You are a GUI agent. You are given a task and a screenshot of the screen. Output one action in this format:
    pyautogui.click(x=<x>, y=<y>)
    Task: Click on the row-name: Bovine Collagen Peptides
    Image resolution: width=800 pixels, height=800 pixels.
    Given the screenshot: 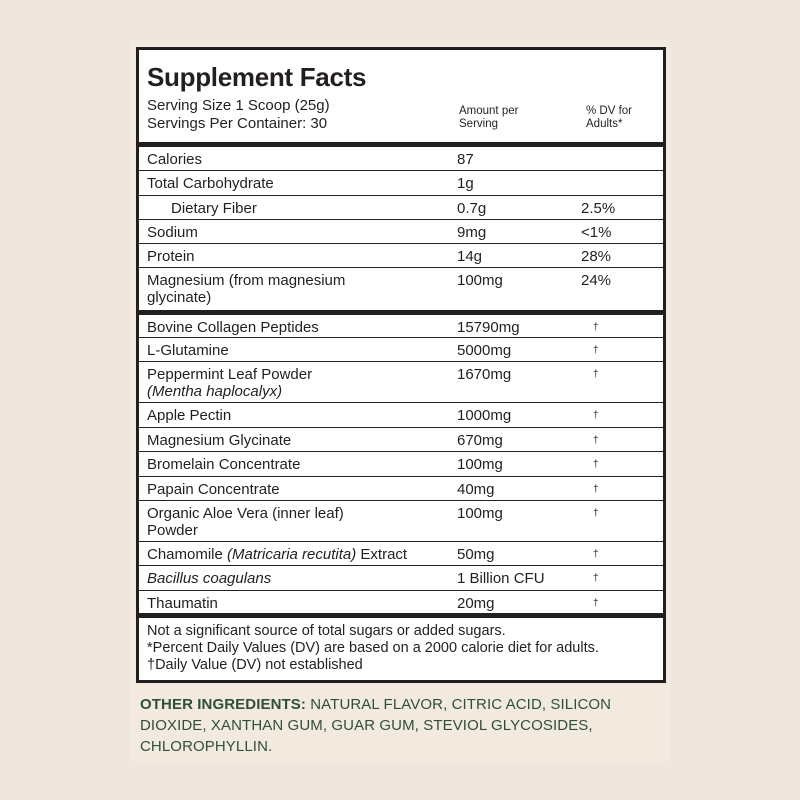 What is the action you would take?
    pyautogui.click(x=298, y=328)
    